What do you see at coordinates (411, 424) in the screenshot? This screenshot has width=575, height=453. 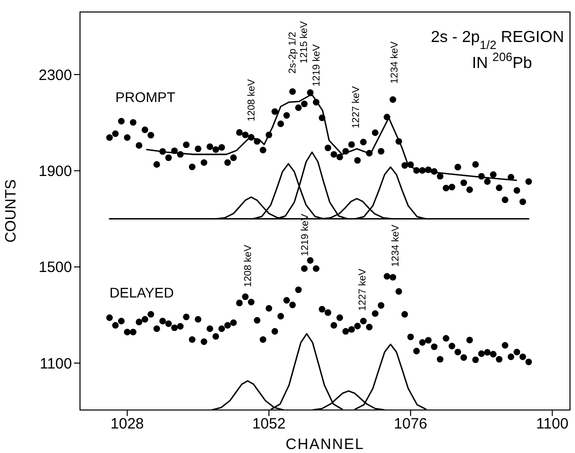 I see `x-tick-label: 1076` at bounding box center [411, 424].